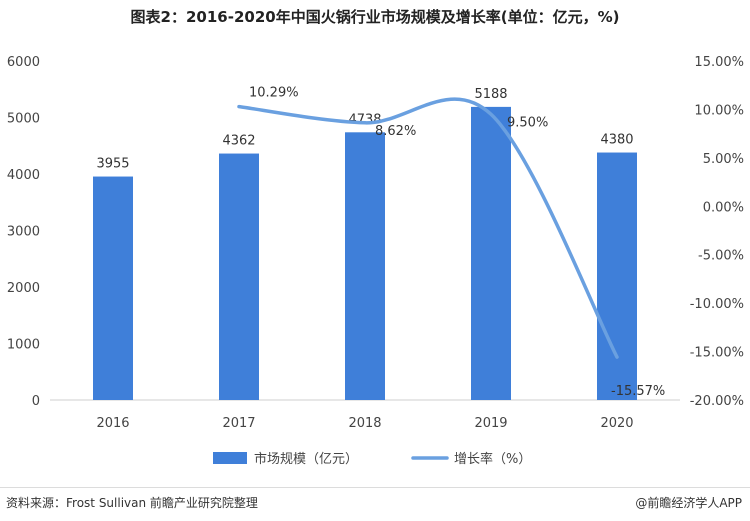  Describe the element at coordinates (112, 423) in the screenshot. I see `x-tick-label: 2016` at that location.